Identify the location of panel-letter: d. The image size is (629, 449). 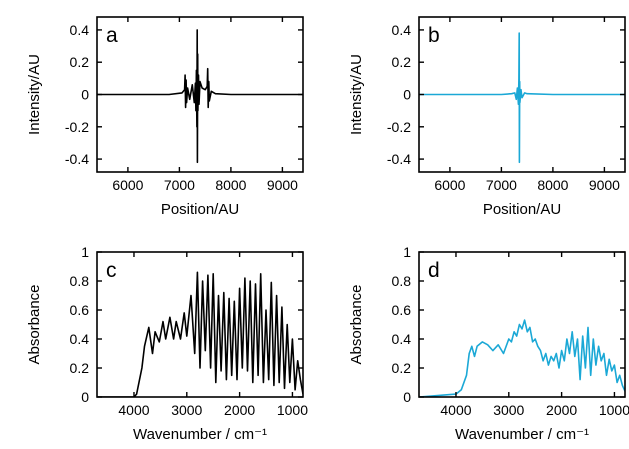
(434, 270).